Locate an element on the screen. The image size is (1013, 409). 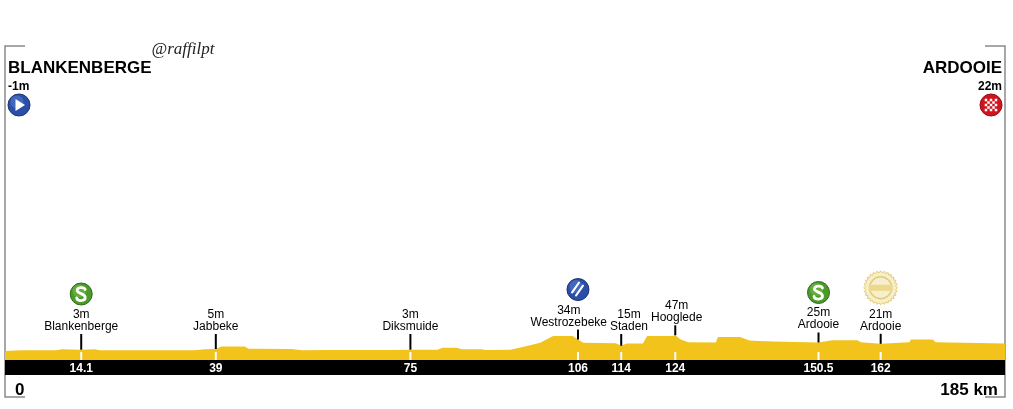
x-tick-label: 124 is located at coordinates (675, 368).